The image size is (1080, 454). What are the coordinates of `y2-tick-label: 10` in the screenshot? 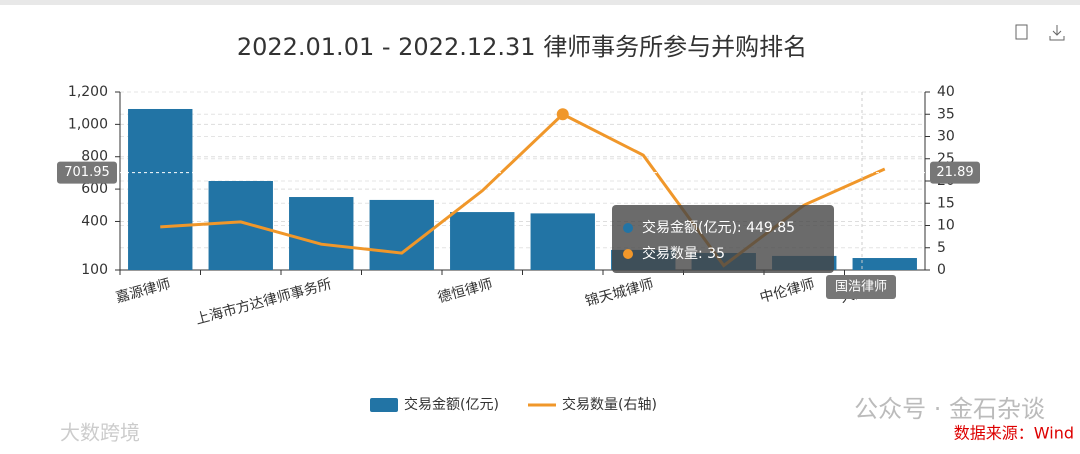 It's located at (946, 226).